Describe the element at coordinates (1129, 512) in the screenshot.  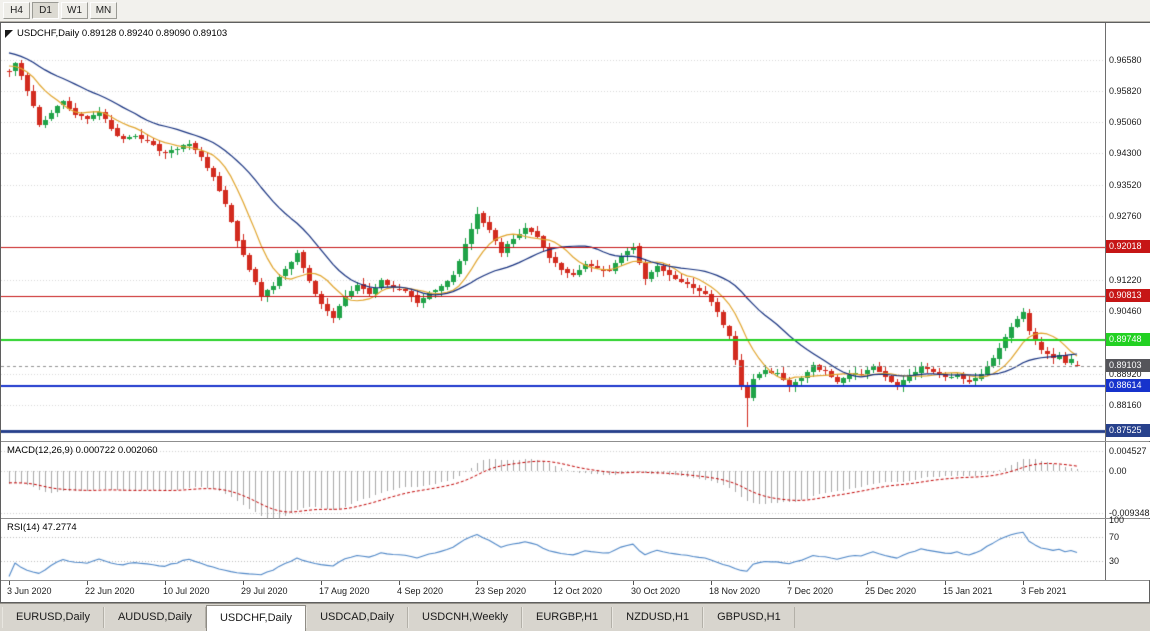
I see `macd-axis-label: -0.009348` at that location.